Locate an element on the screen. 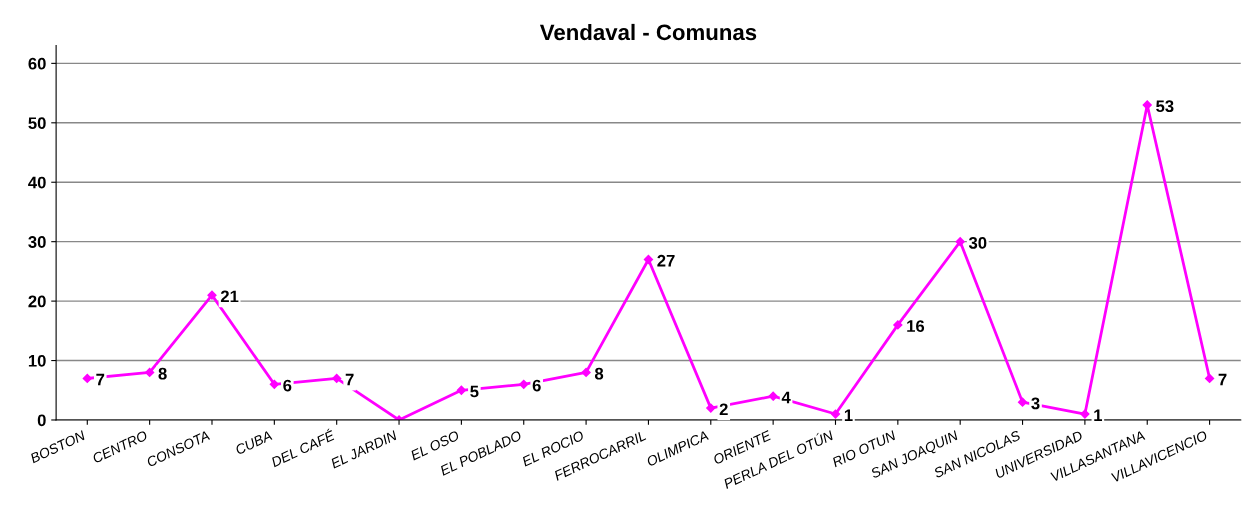 This screenshot has width=1247, height=506. chart-title: Vendaval - Comunas is located at coordinates (648, 32).